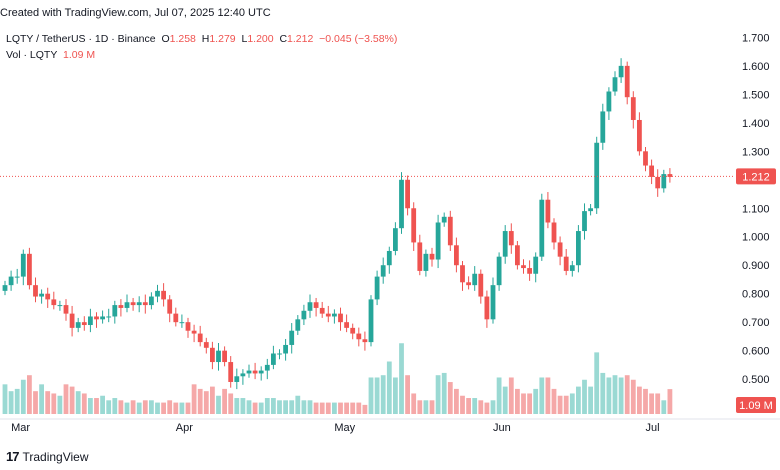 The image size is (780, 470). I want to click on y-tick-label: 0.900, so click(756, 266).